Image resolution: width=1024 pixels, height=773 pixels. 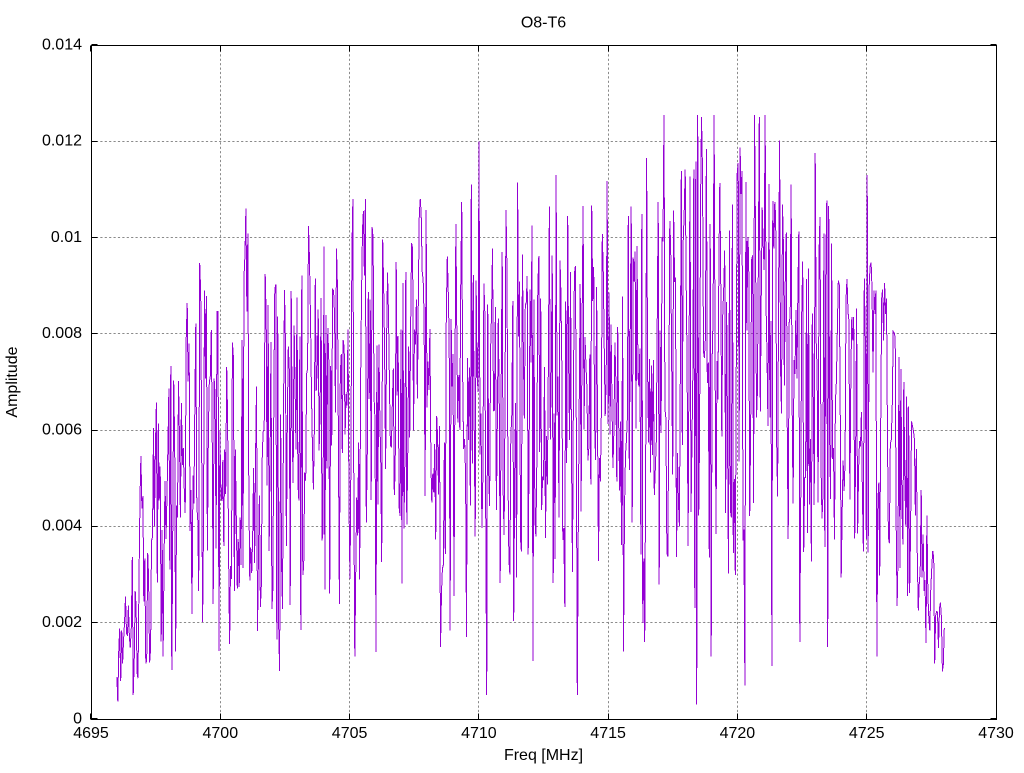 What do you see at coordinates (66, 237) in the screenshot?
I see `svg-text: 0.01` at bounding box center [66, 237].